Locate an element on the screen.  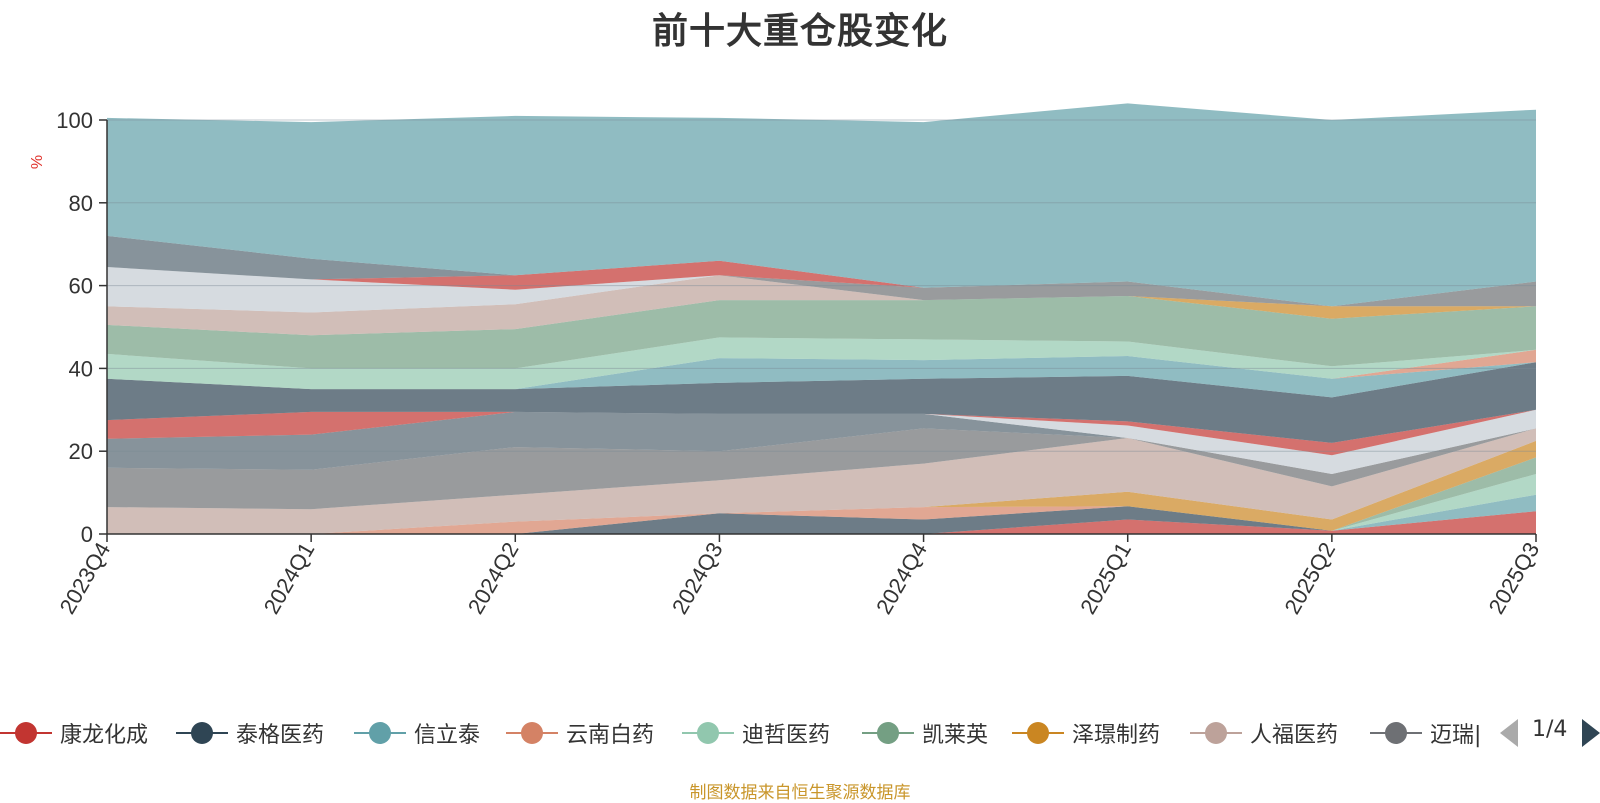
legend-label: 迈瑞| is located at coordinates (1456, 735).